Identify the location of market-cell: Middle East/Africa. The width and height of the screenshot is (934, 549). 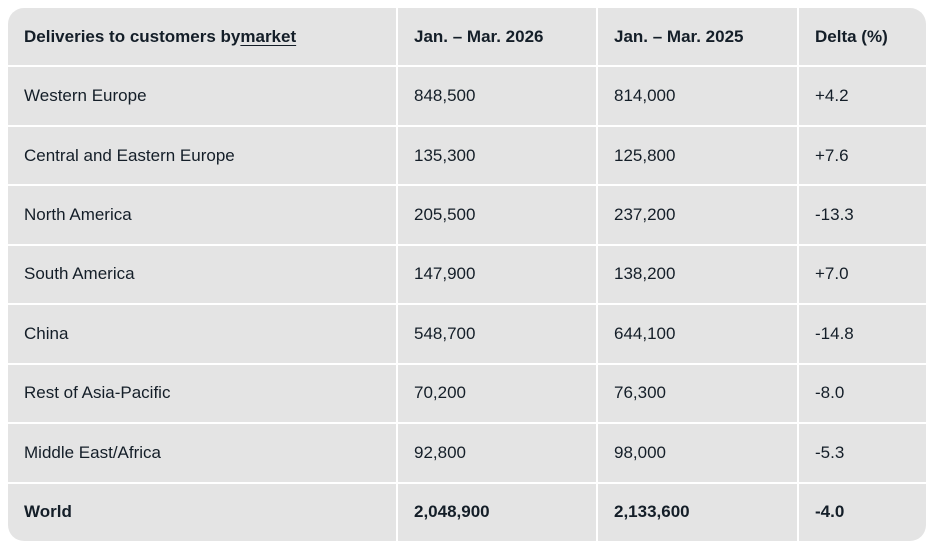
(202, 453).